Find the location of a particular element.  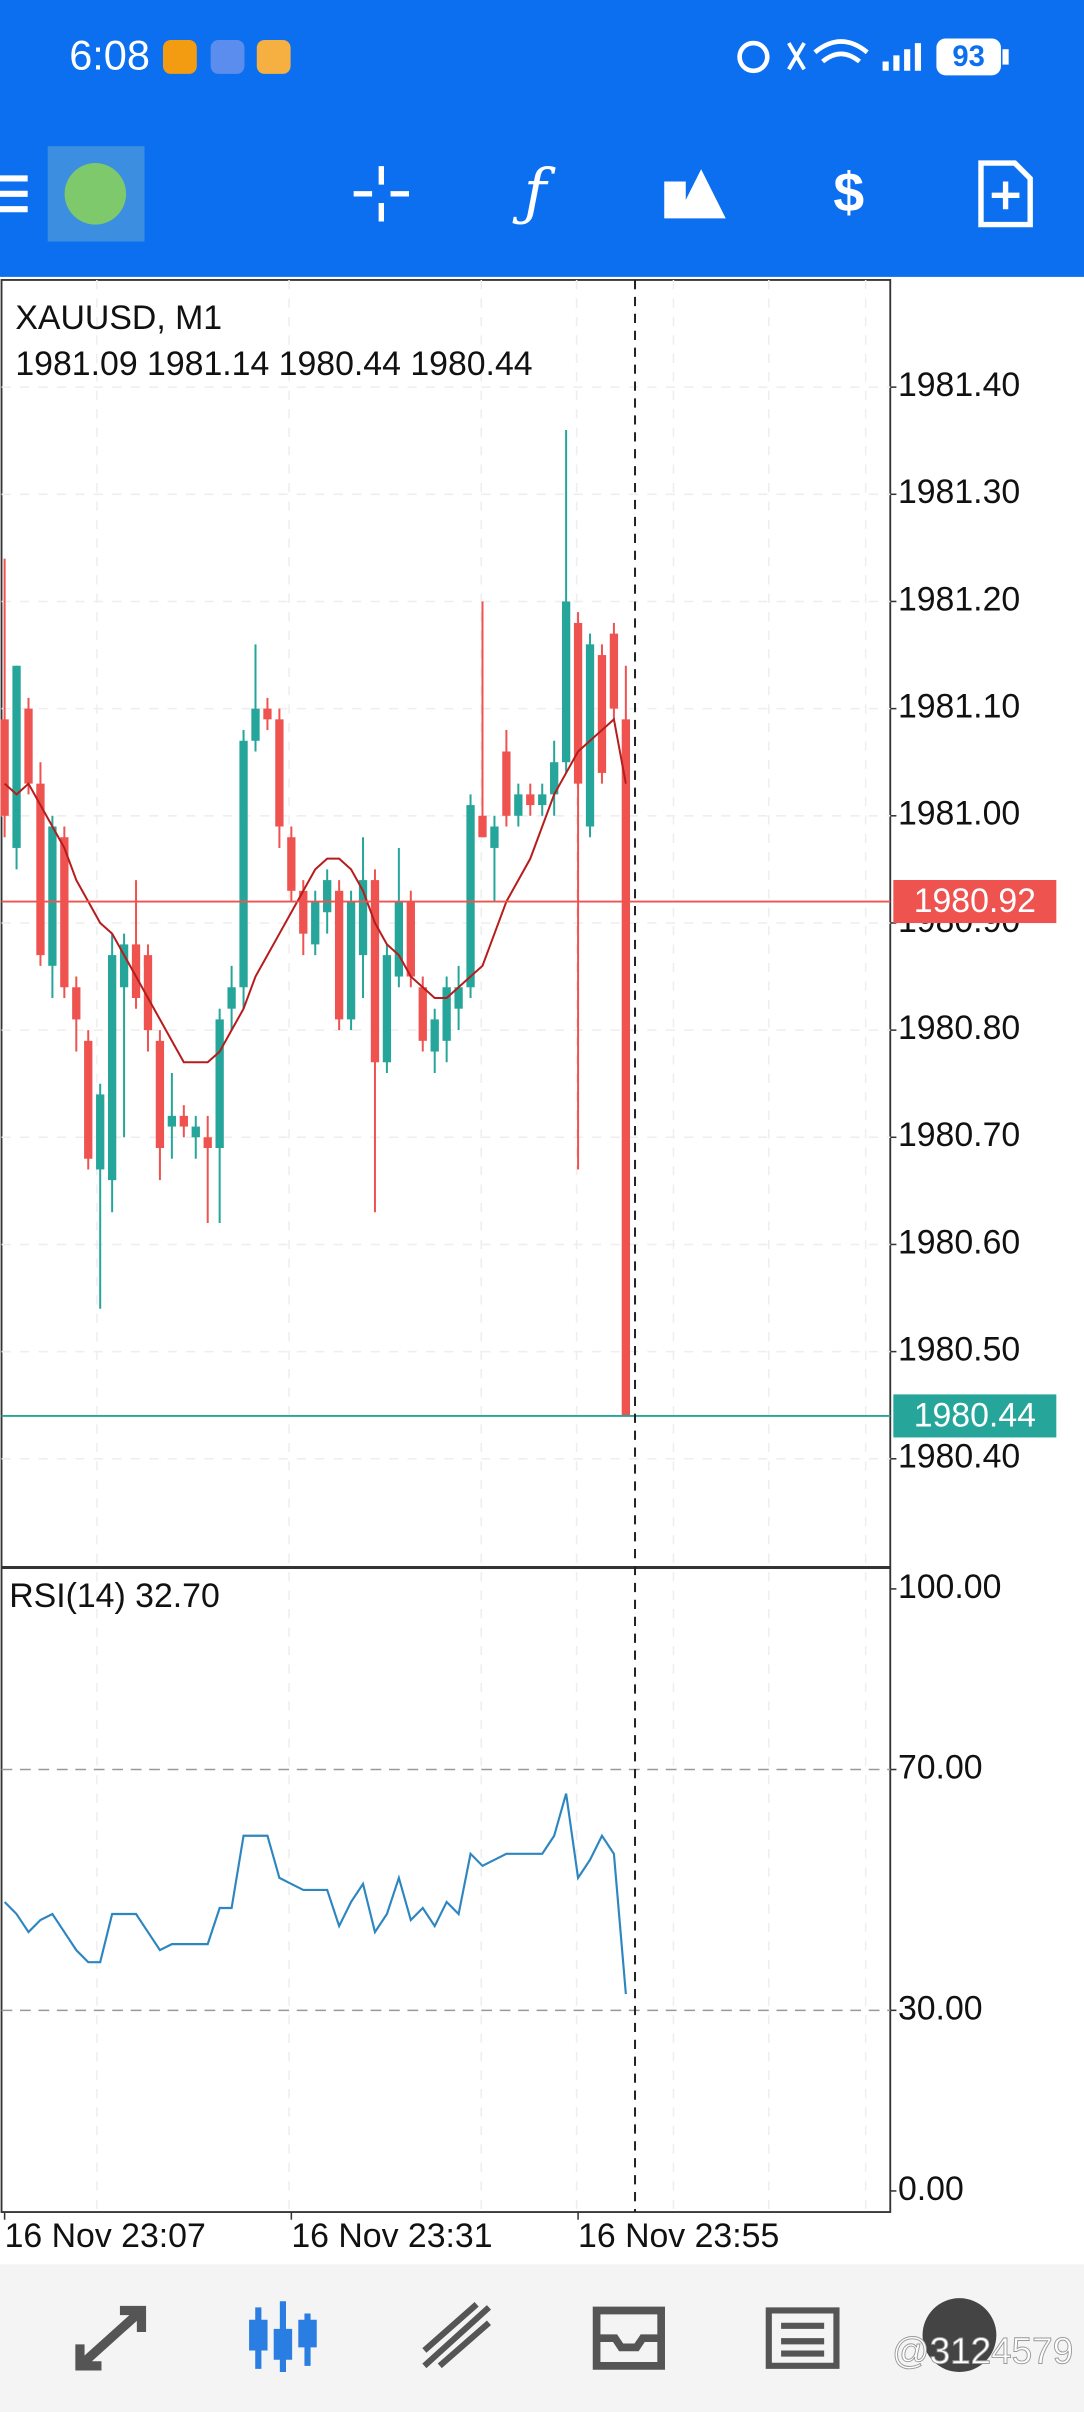

top-bar is located at coordinates (542, 138).